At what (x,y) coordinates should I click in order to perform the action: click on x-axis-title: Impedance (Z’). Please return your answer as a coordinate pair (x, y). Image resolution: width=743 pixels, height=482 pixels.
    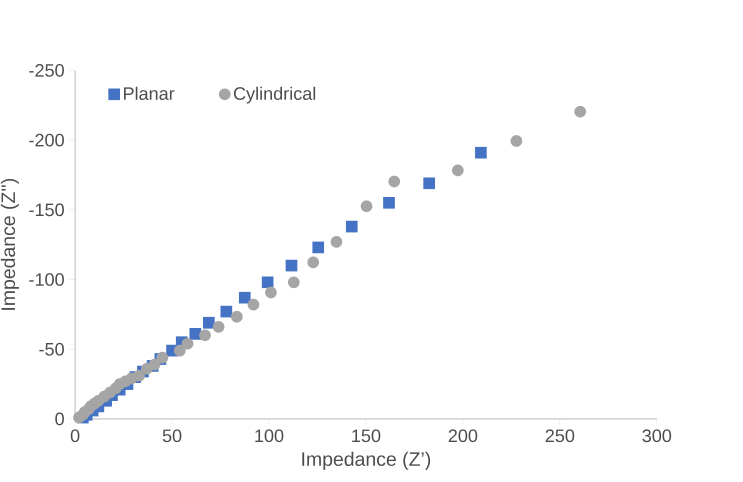
    Looking at the image, I should click on (366, 461).